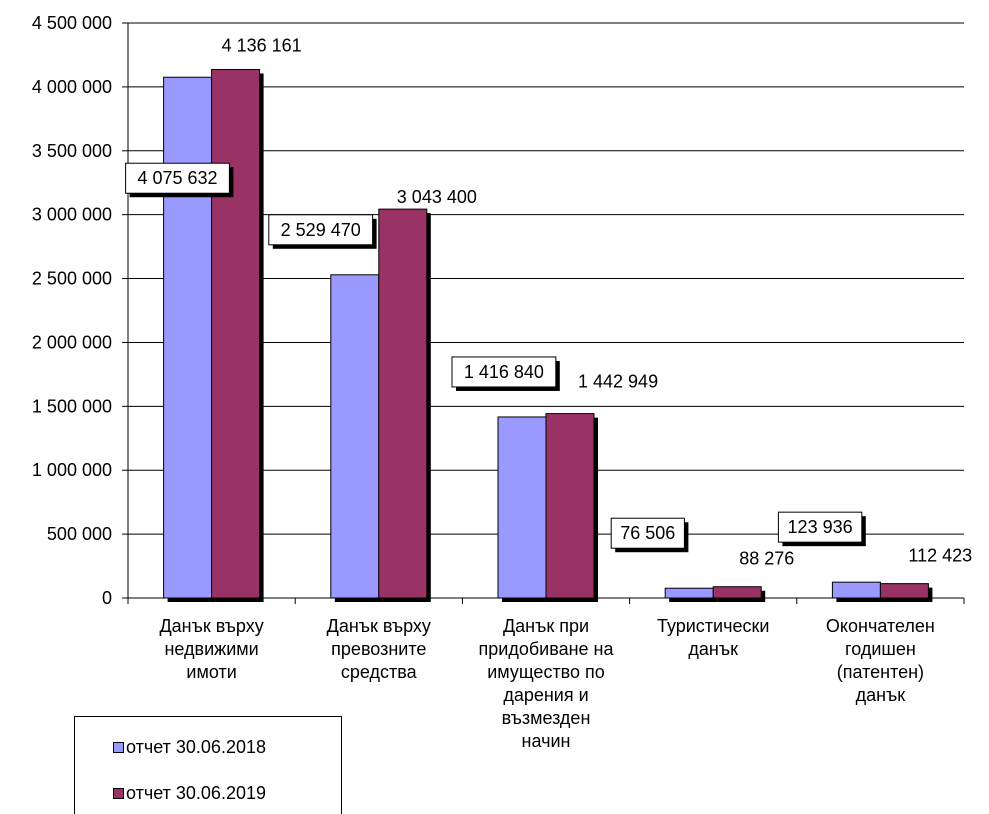 The height and width of the screenshot is (814, 989). I want to click on x-category-label-line: начин, so click(546, 741).